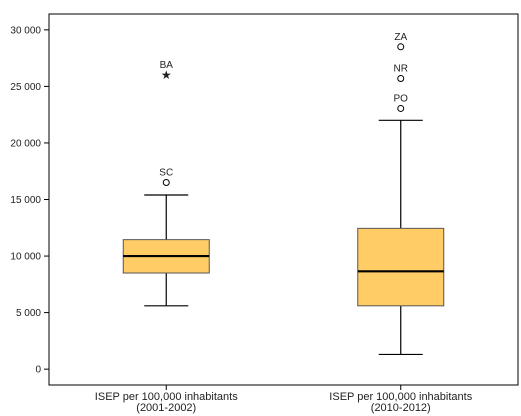  I want to click on x-category-label: (2010-2012), so click(401, 408).